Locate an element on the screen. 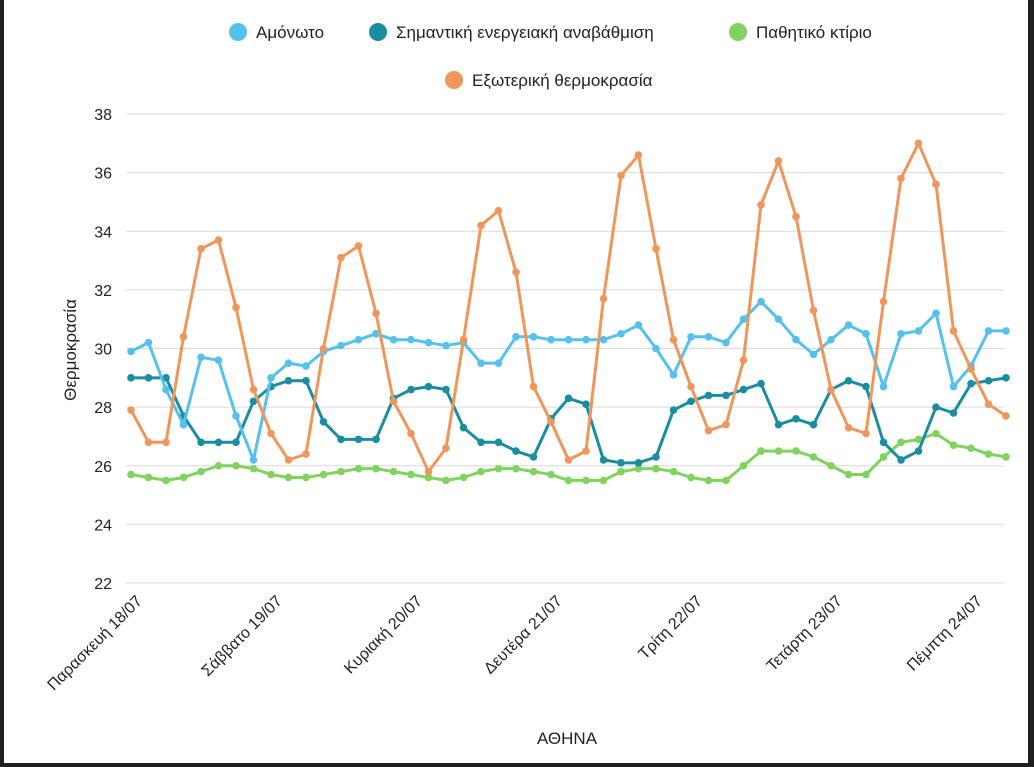 This screenshot has height=767, width=1034. legend-item-passive-building: Παθητικό κτίριο is located at coordinates (800, 32).